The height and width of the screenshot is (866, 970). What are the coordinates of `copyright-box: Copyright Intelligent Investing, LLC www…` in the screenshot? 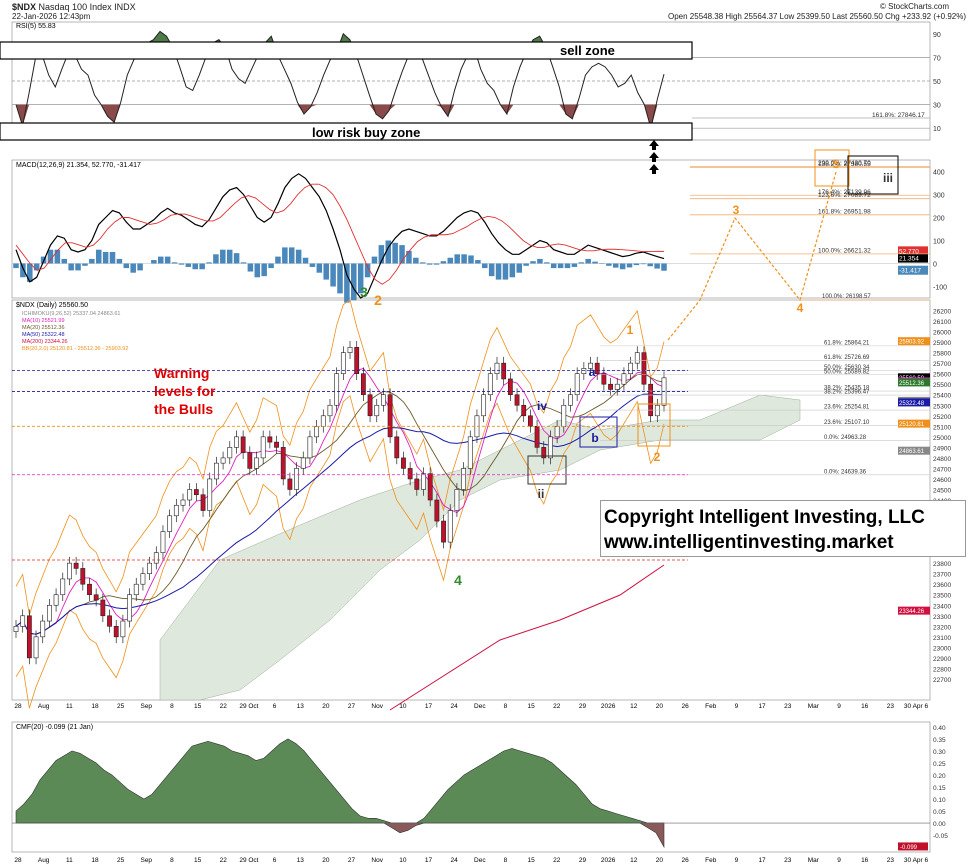 It's located at (783, 528).